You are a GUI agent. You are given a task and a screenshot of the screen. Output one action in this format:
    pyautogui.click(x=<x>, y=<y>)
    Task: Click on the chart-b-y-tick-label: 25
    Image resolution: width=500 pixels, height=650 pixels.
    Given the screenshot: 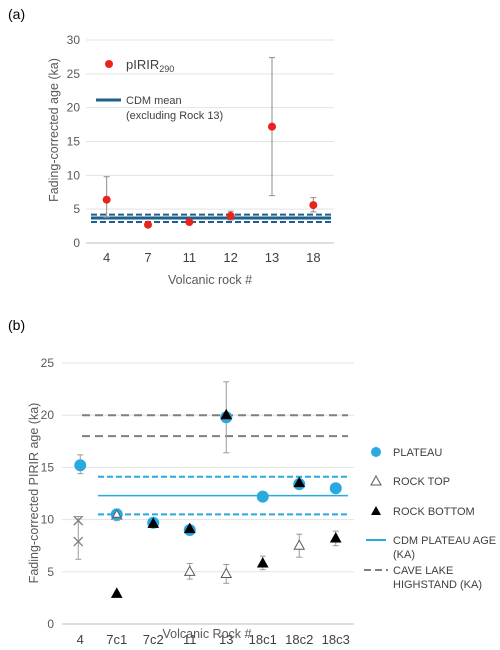 What is the action you would take?
    pyautogui.click(x=48, y=363)
    